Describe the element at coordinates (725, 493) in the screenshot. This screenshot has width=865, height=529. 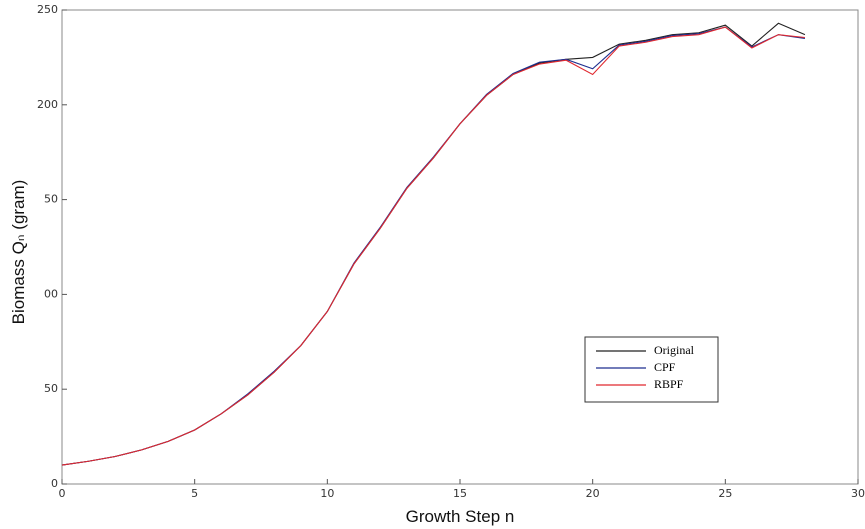
I see `x-tick-label: 25` at that location.